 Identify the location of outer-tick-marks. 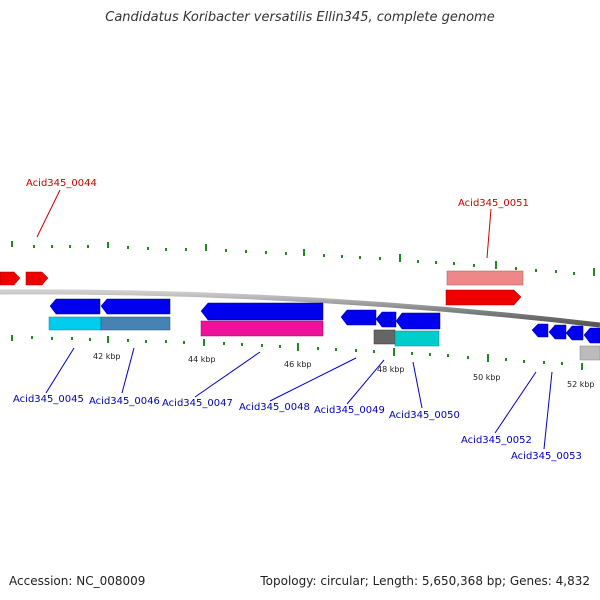
(303, 258).